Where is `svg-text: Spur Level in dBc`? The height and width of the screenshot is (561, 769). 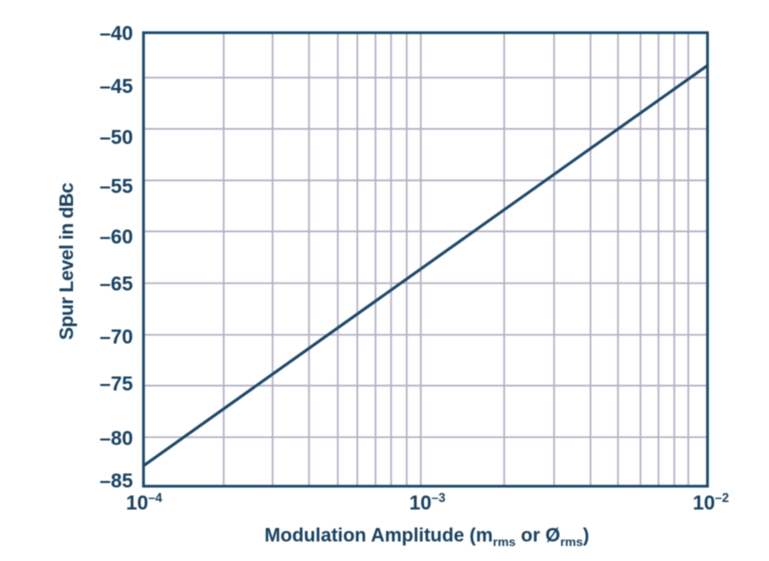 svg-text: Spur Level in dBc is located at coordinates (67, 261).